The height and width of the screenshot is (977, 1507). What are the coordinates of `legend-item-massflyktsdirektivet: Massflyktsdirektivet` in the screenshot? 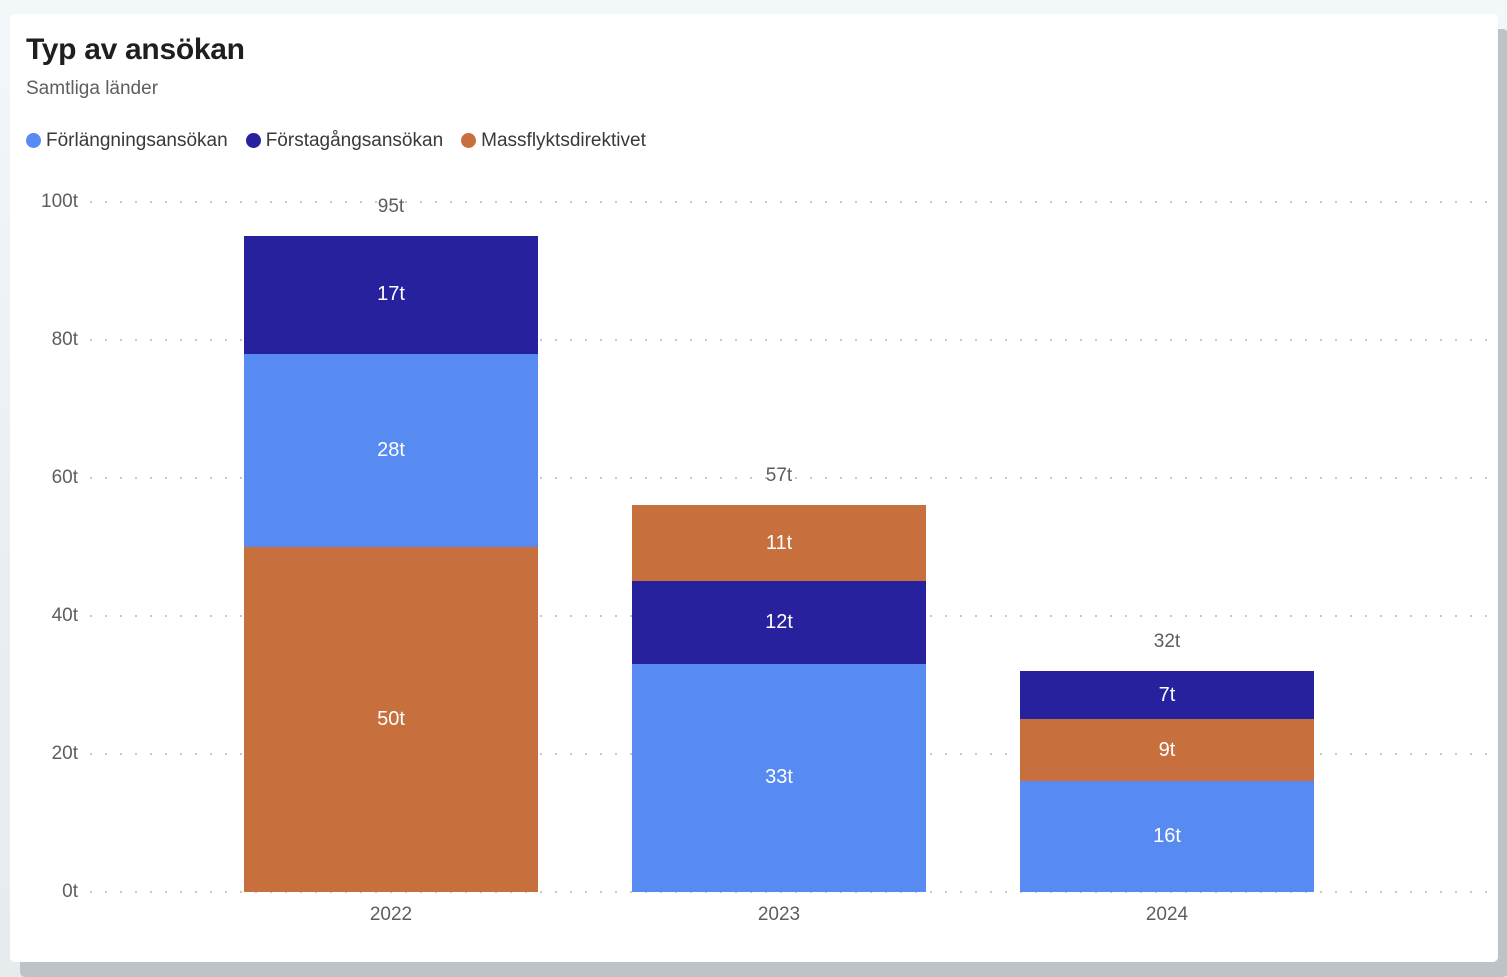 It's located at (553, 141).